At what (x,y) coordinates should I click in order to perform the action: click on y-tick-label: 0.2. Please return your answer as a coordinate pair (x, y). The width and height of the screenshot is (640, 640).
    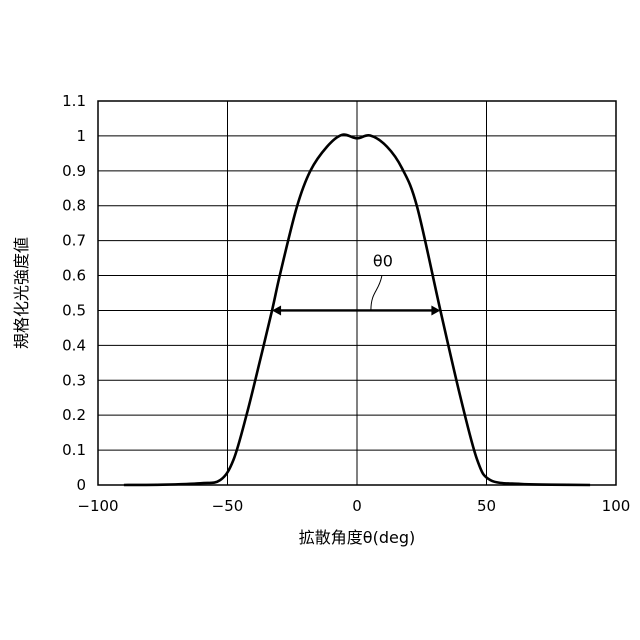
    Looking at the image, I should click on (74, 415).